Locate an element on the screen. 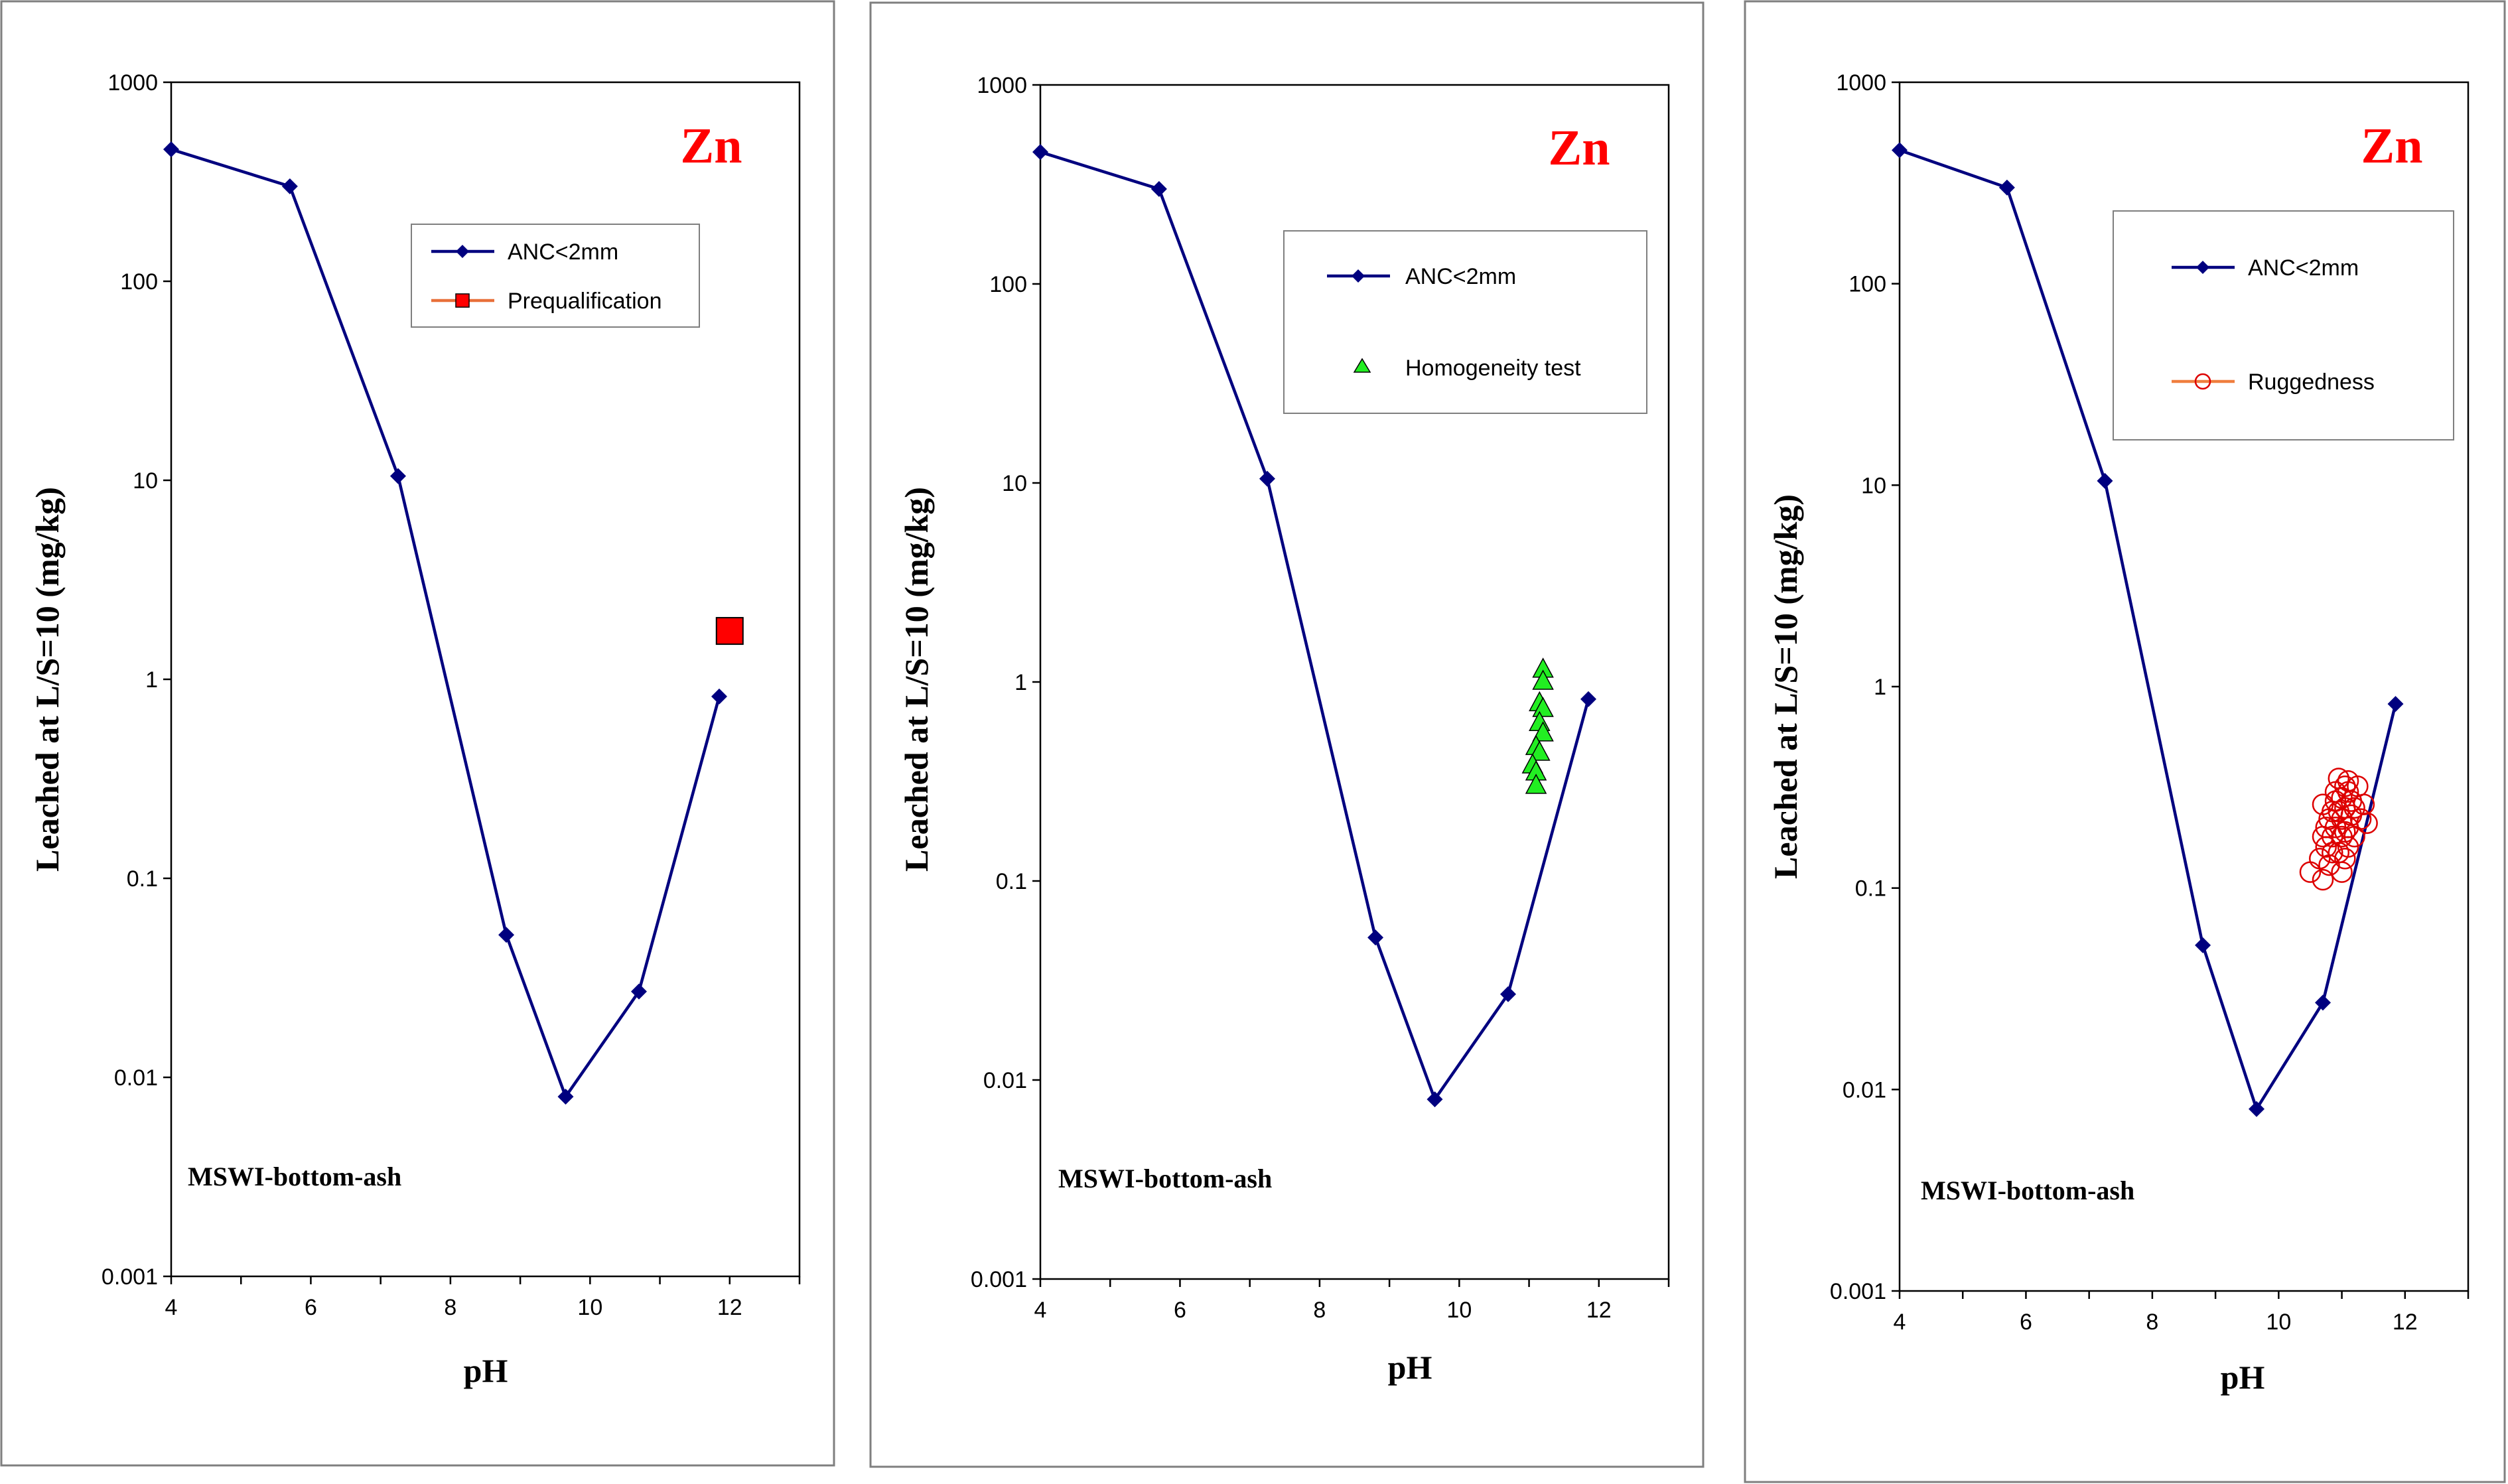 This screenshot has height=1484, width=2508. legend-label-prequalification: Prequalification is located at coordinates (585, 301).